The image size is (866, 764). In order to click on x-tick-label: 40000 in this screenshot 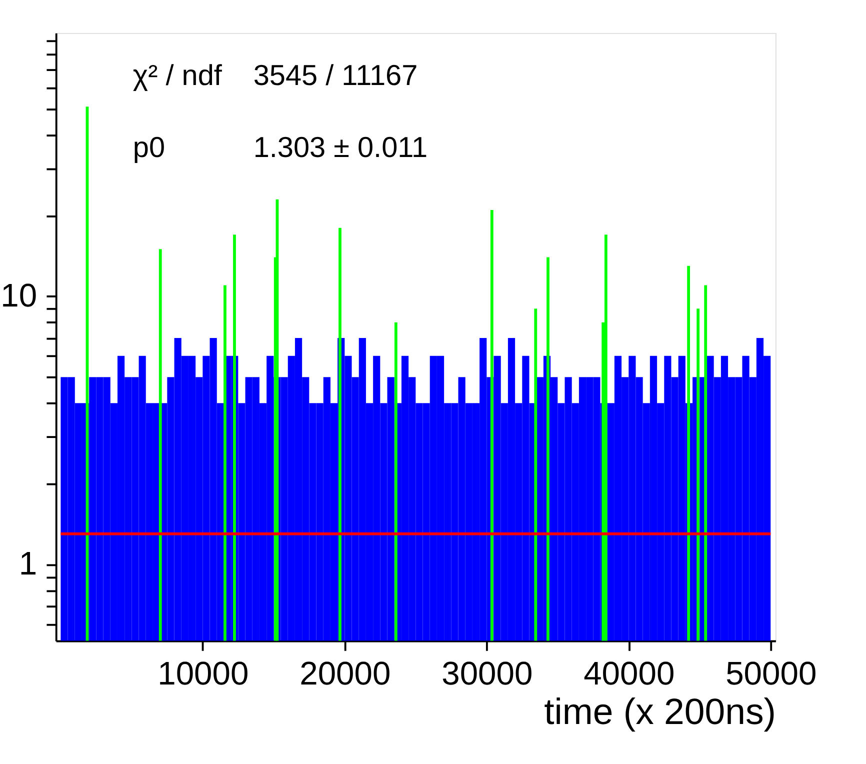, I will do `click(629, 673)`.